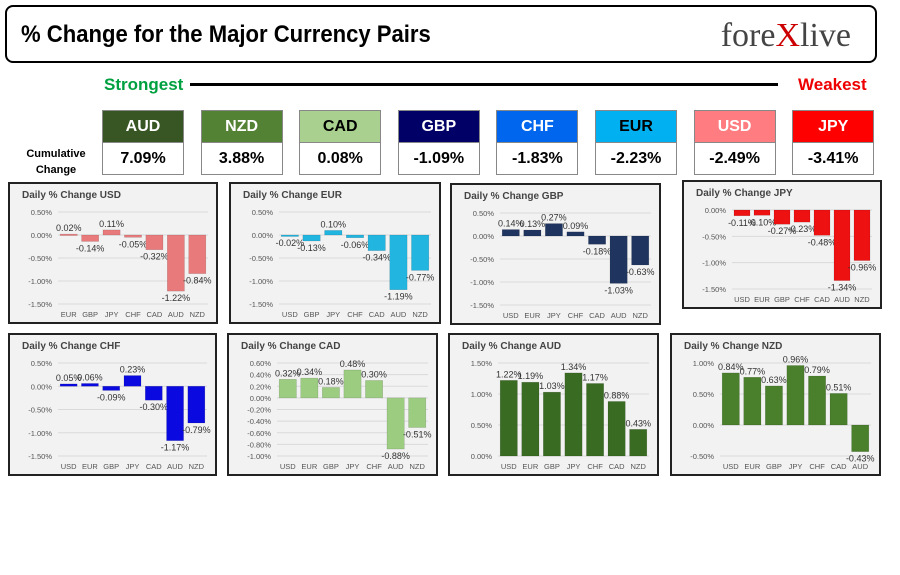 The height and width of the screenshot is (575, 900). What do you see at coordinates (704, 363) in the screenshot?
I see `y-tick-label: 1.00%` at bounding box center [704, 363].